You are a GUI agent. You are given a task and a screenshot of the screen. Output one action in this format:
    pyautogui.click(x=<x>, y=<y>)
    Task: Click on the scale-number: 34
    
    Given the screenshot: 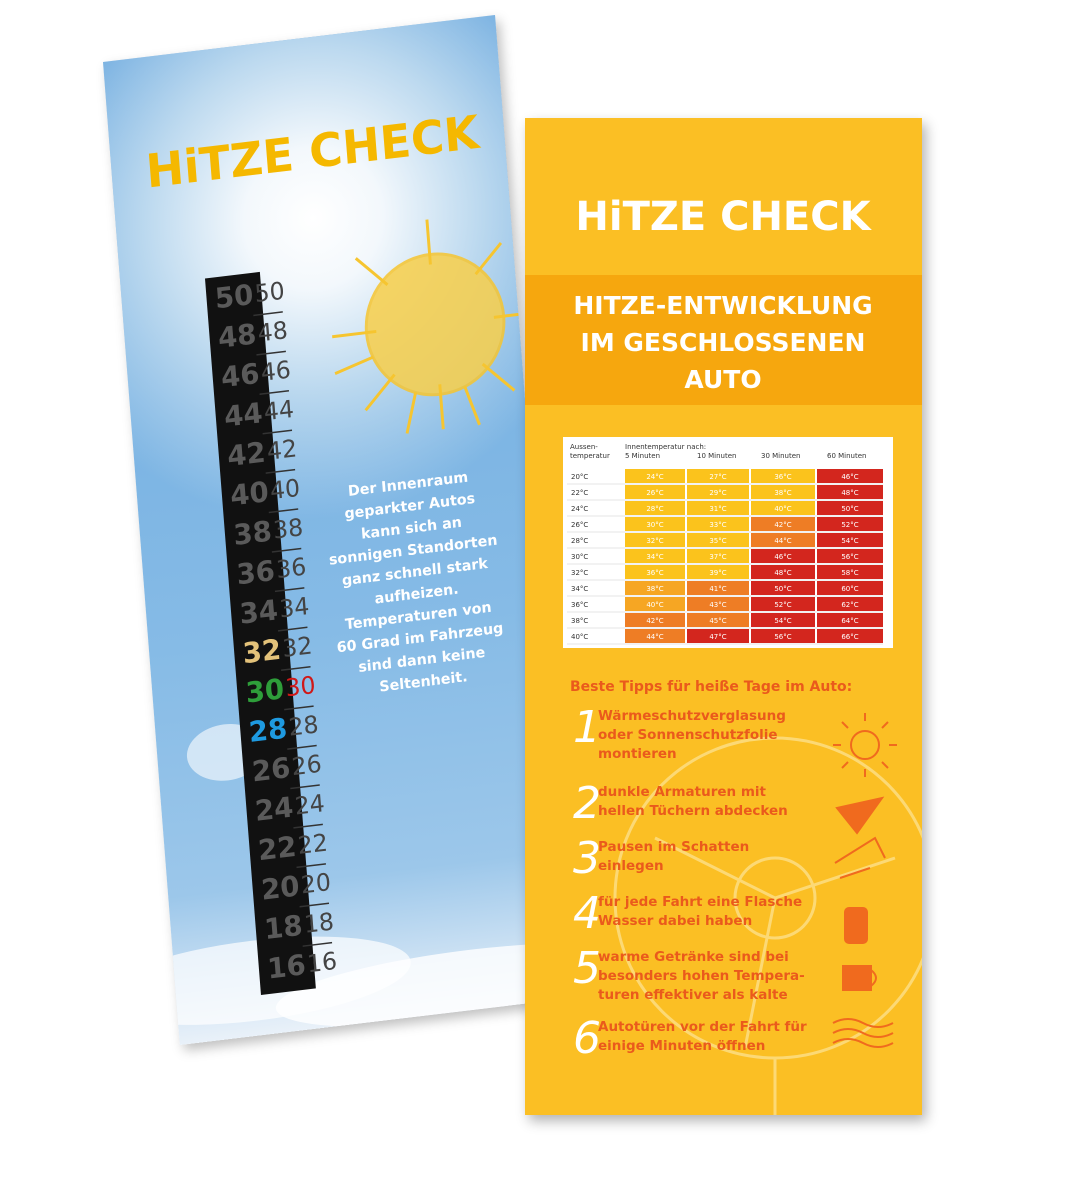 What is the action you would take?
    pyautogui.click(x=294, y=608)
    